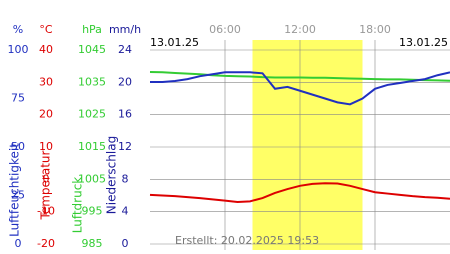 The image size is (450, 254). I want to click on y-tick-label: 50, so click(18, 146).